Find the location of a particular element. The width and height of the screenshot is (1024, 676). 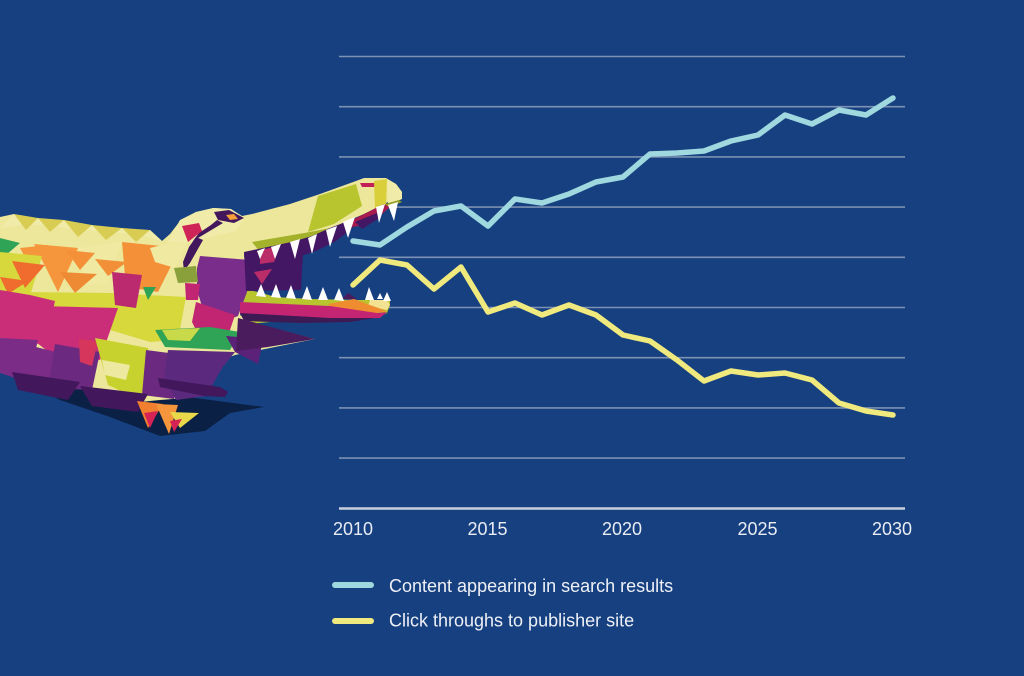

svg-text:Click throughs to publisher si: Click throughs to publisher site is located at coordinates (511, 621).